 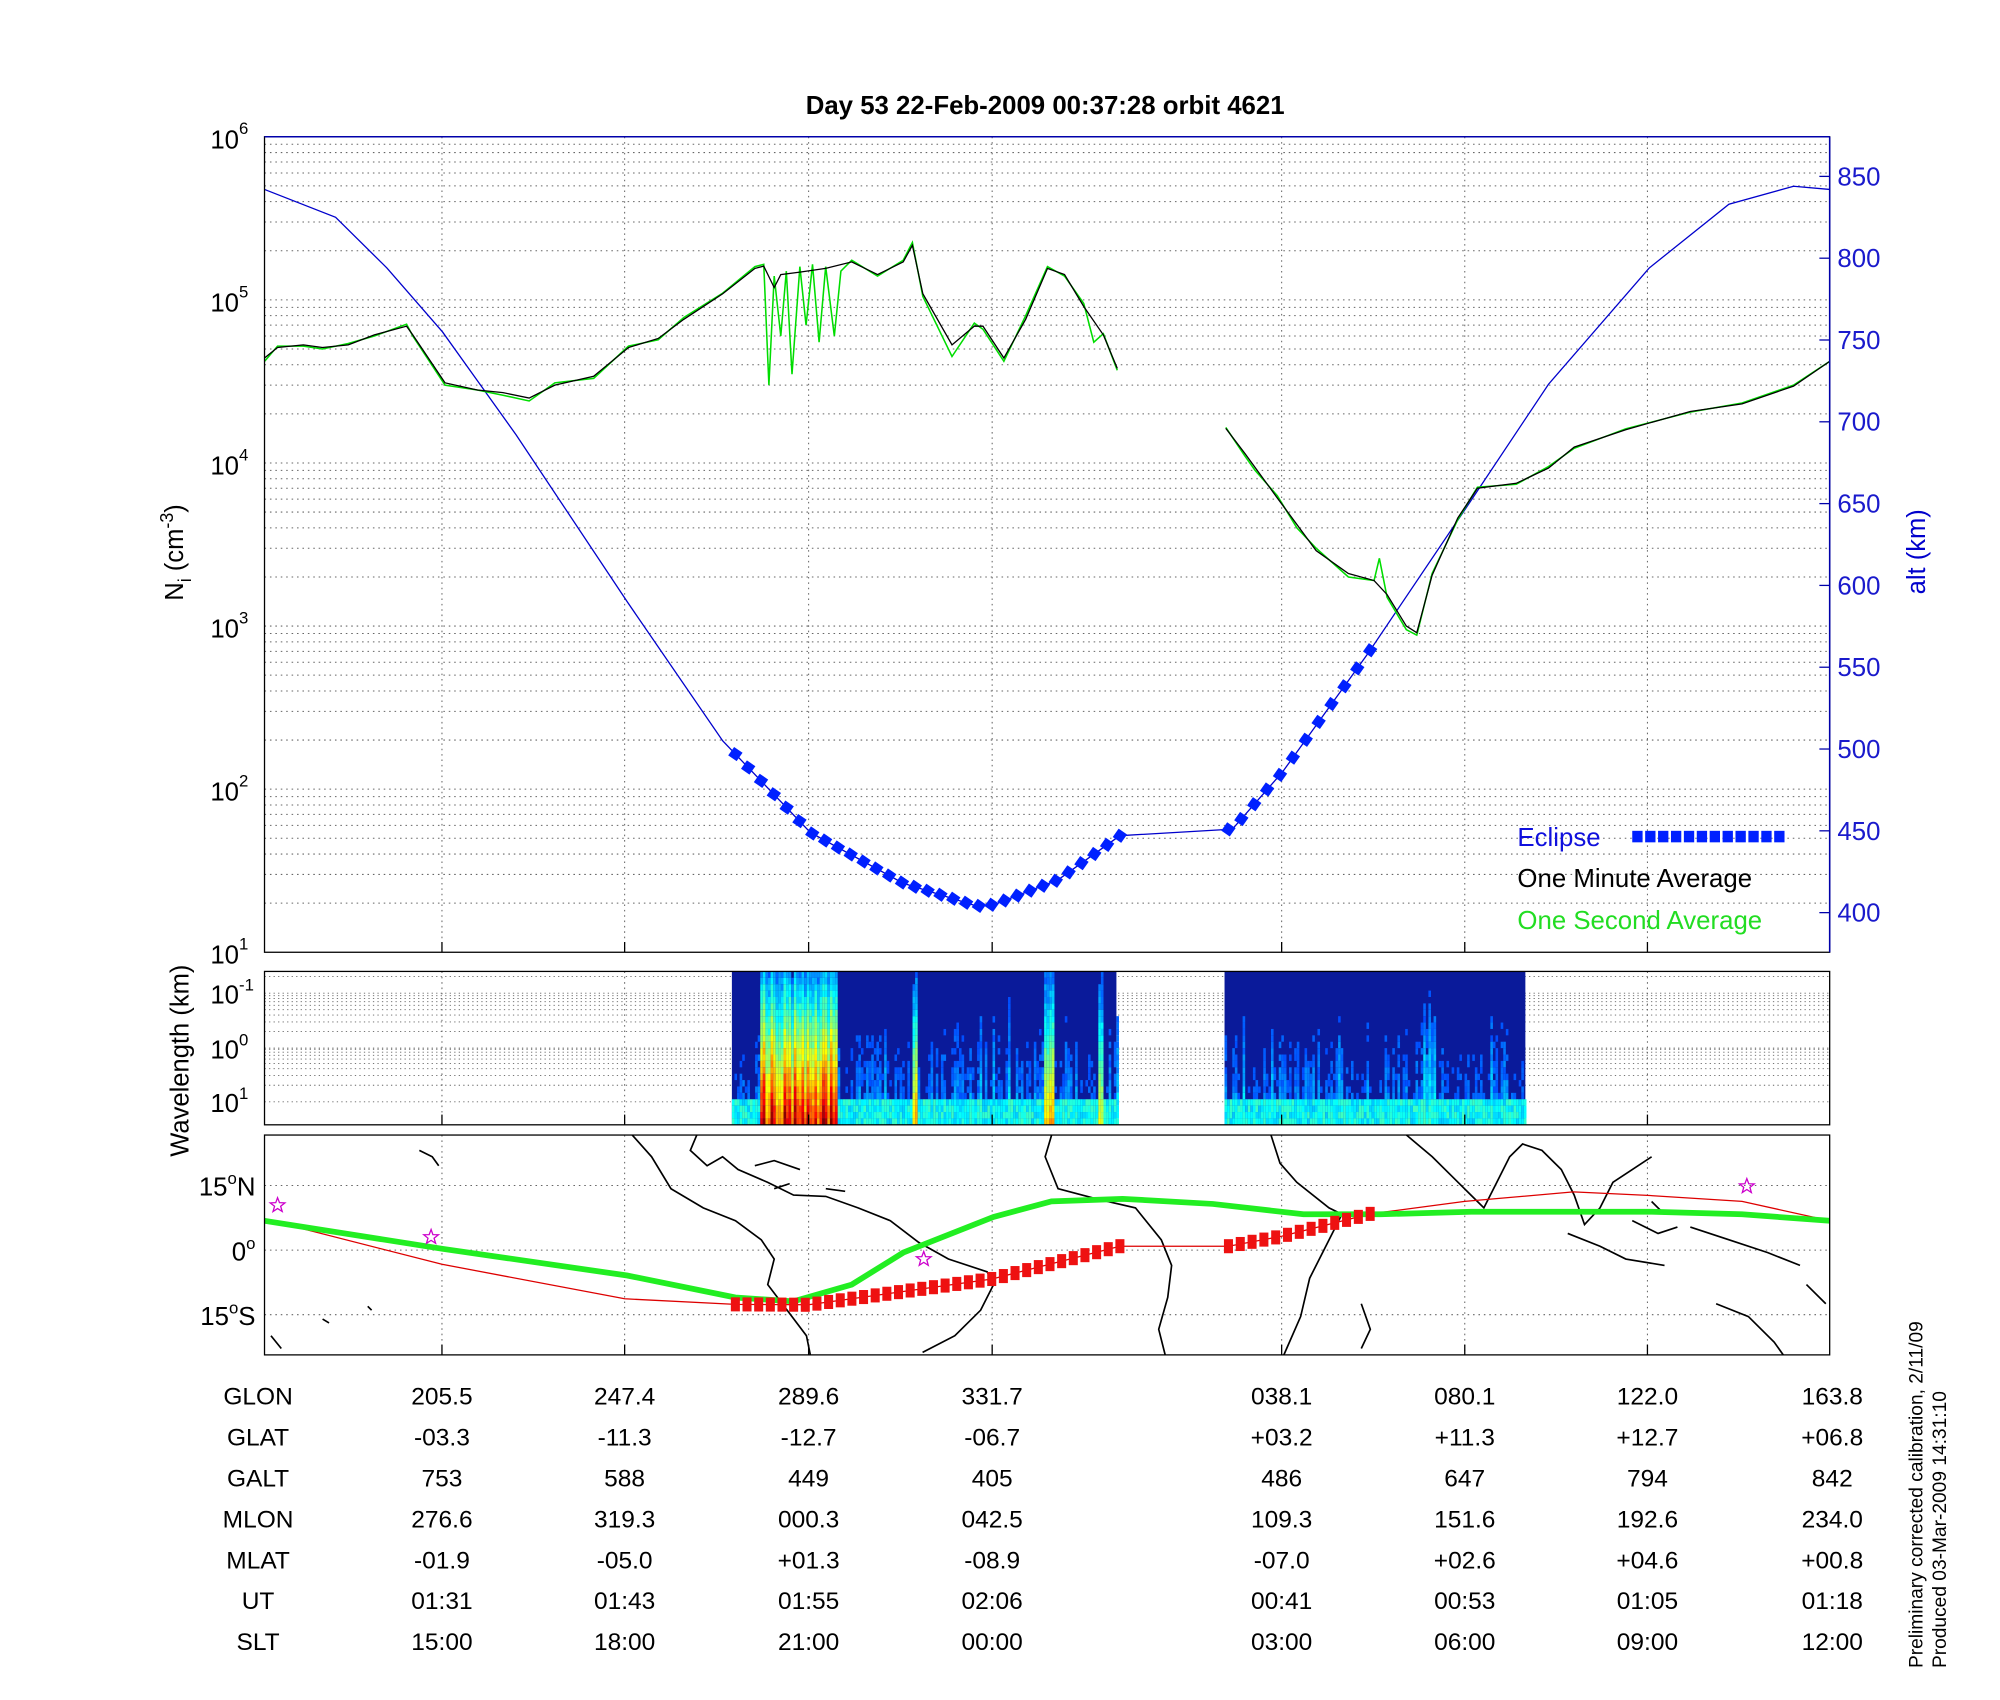 What do you see at coordinates (1858, 177) in the screenshot?
I see `altitude-tick-label: 850` at bounding box center [1858, 177].